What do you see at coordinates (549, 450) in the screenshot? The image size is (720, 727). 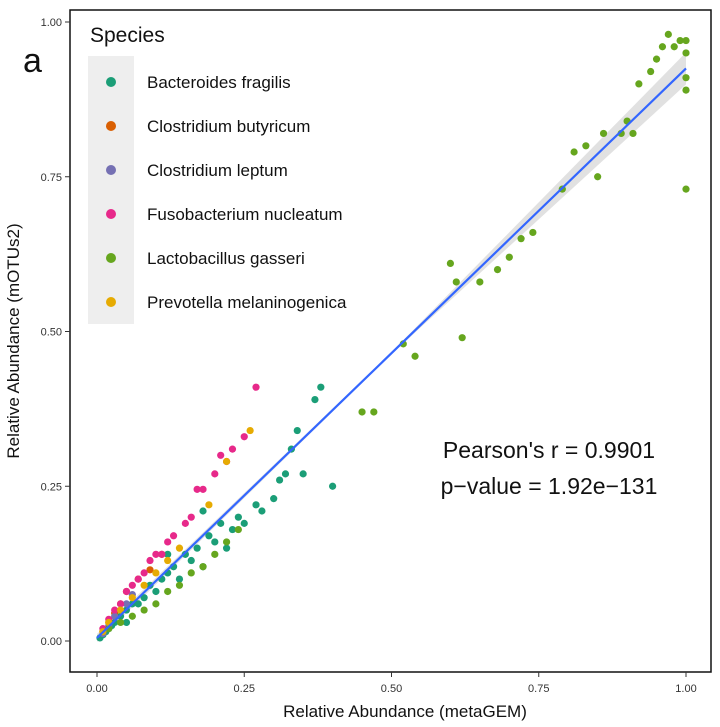 I see `stat-pearson: Pearson's r = 0.9901` at bounding box center [549, 450].